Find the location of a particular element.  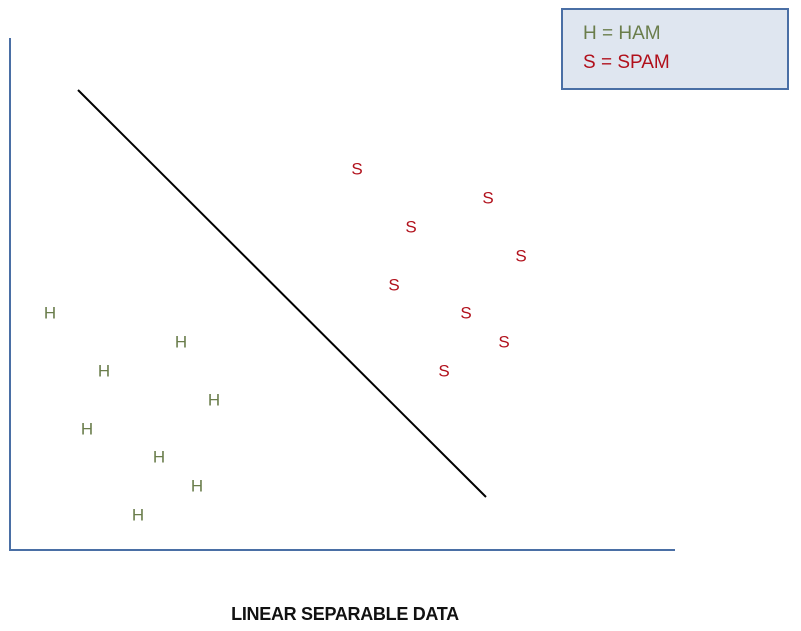

legend-entry-spam: S = SPAM is located at coordinates (626, 62).